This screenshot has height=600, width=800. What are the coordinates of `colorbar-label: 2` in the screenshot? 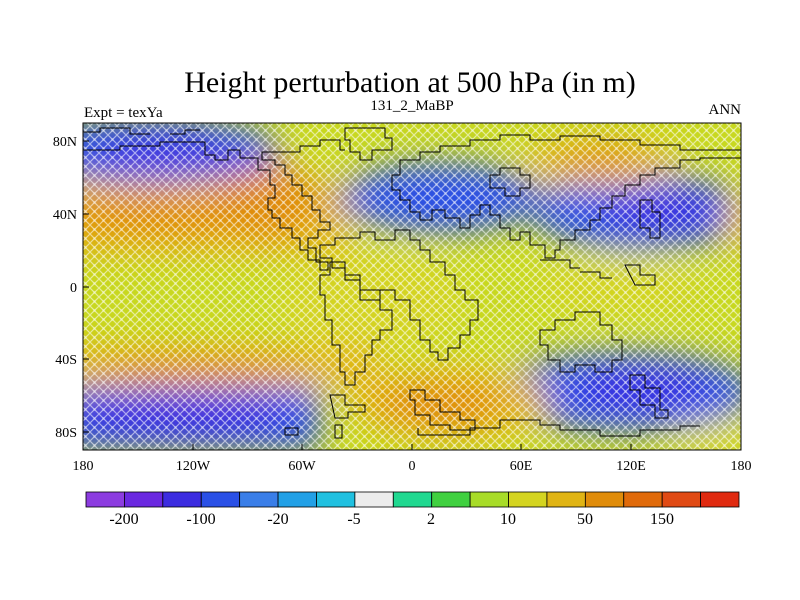 It's located at (431, 519).